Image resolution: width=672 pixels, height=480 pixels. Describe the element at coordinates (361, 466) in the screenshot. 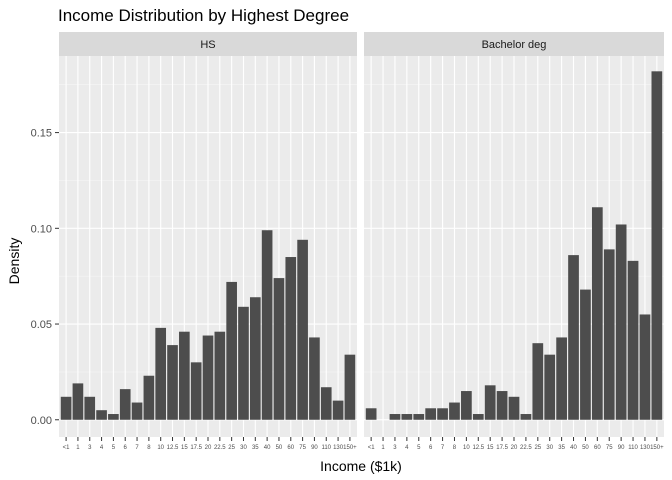

I see `x-axis-title: Income ($1k)` at that location.